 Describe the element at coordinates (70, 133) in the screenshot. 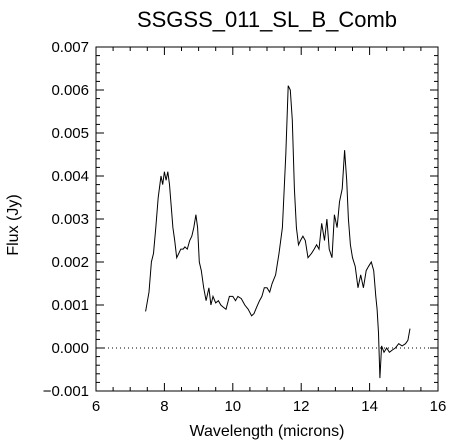

I see `y-tick-label: 0.005` at that location.